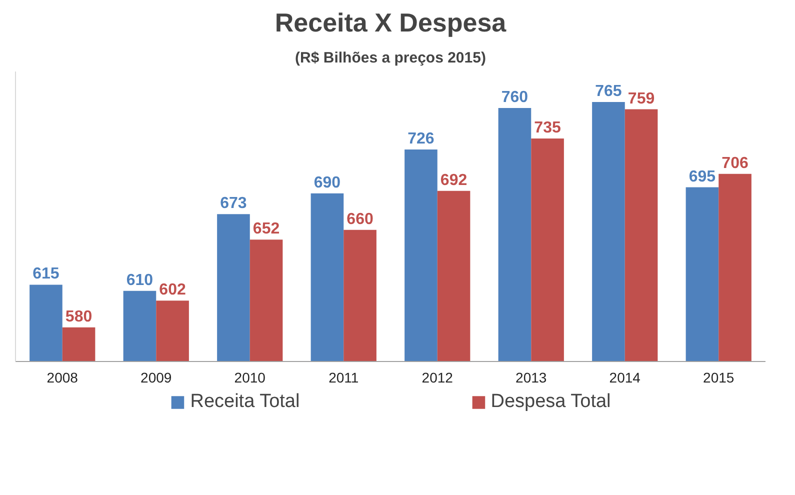 Image resolution: width=795 pixels, height=495 pixels. Describe the element at coordinates (266, 229) in the screenshot. I see `data-label: 652` at that location.